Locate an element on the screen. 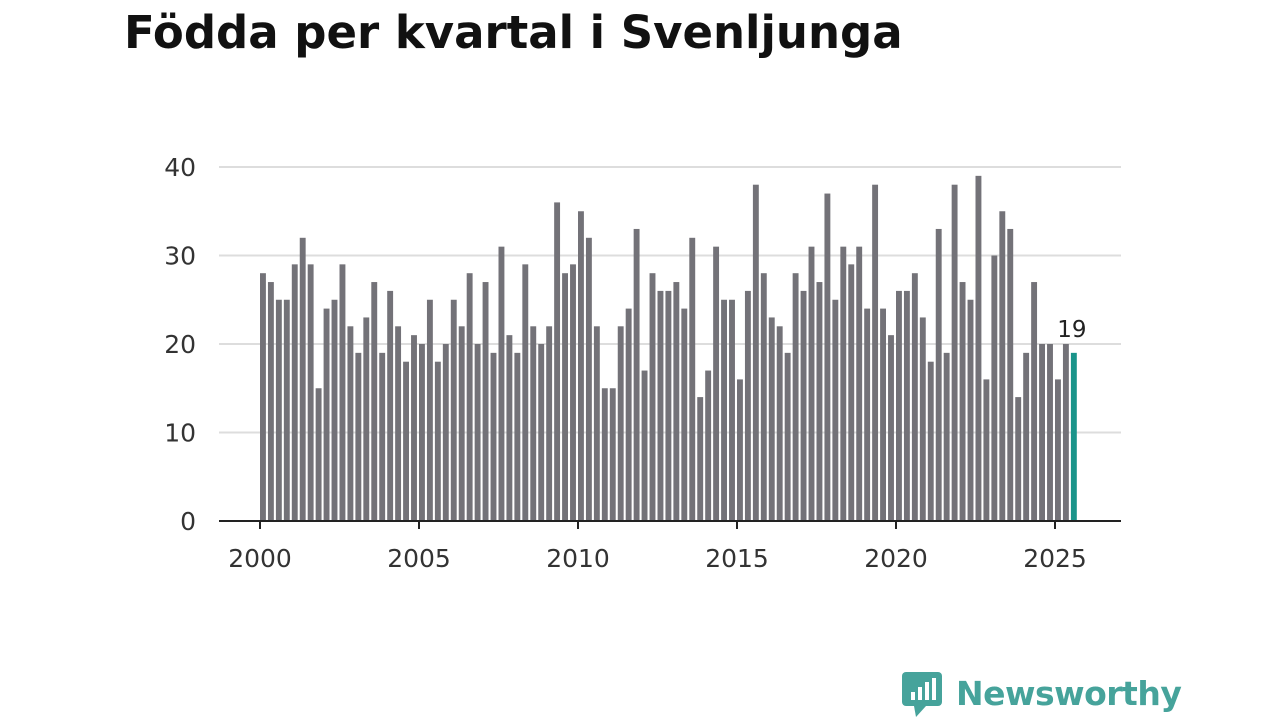 This screenshot has height=720, width=1280. x-tick-label: 2015 is located at coordinates (737, 558).